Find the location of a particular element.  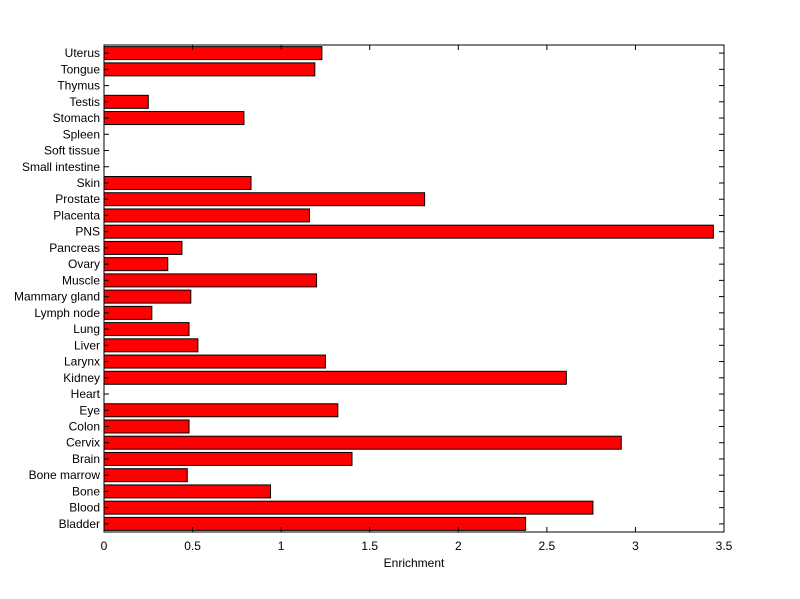

bar-kidney is located at coordinates (335, 377).